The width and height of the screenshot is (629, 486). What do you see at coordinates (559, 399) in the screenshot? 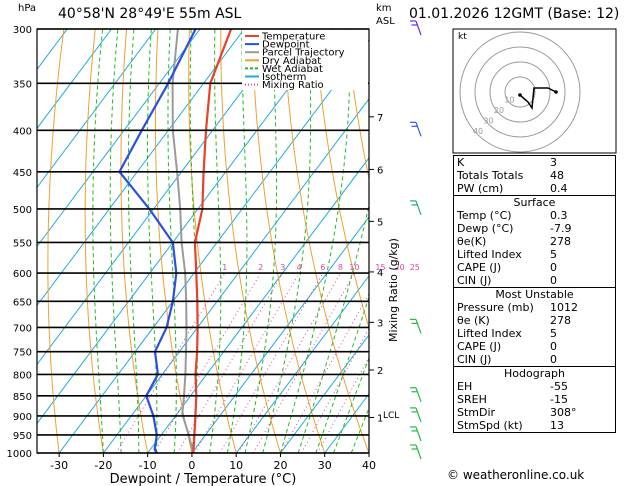
I see `hodo-value: -15` at bounding box center [559, 399].